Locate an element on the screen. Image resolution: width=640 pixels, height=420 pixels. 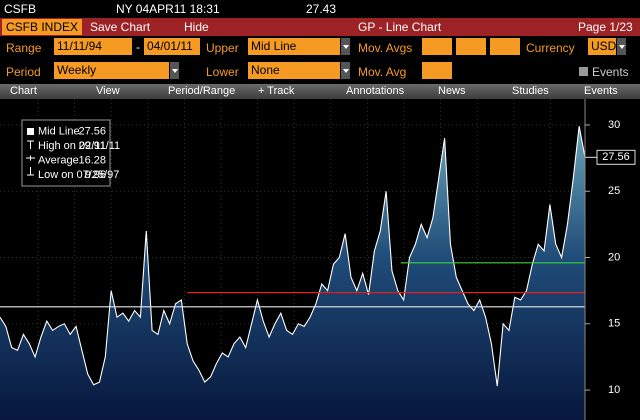
currency-select: USD is located at coordinates (602, 46).